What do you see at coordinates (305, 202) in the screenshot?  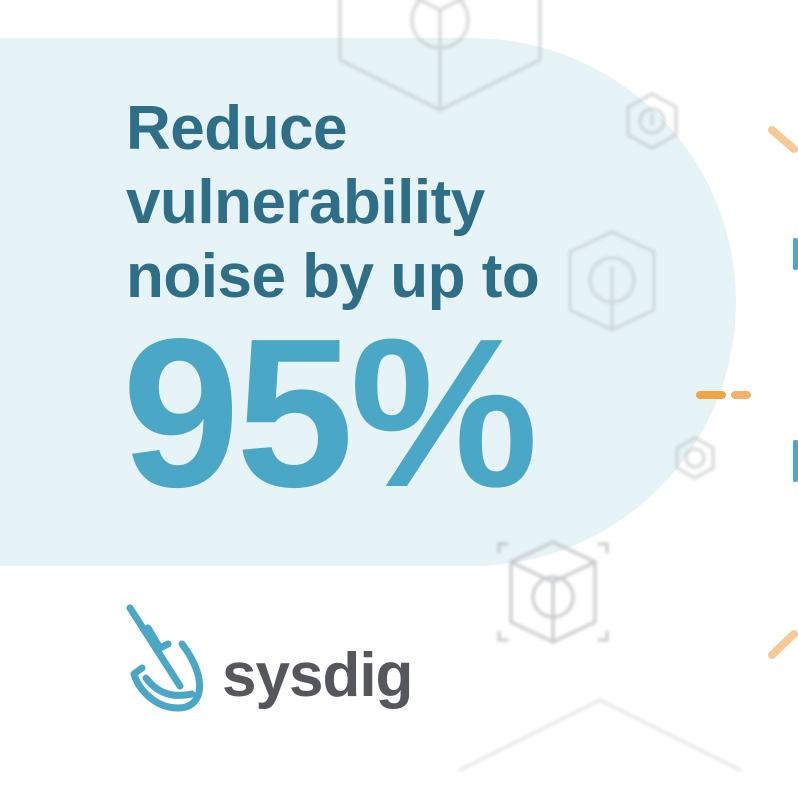 I see `headline-line: vulnerability` at bounding box center [305, 202].